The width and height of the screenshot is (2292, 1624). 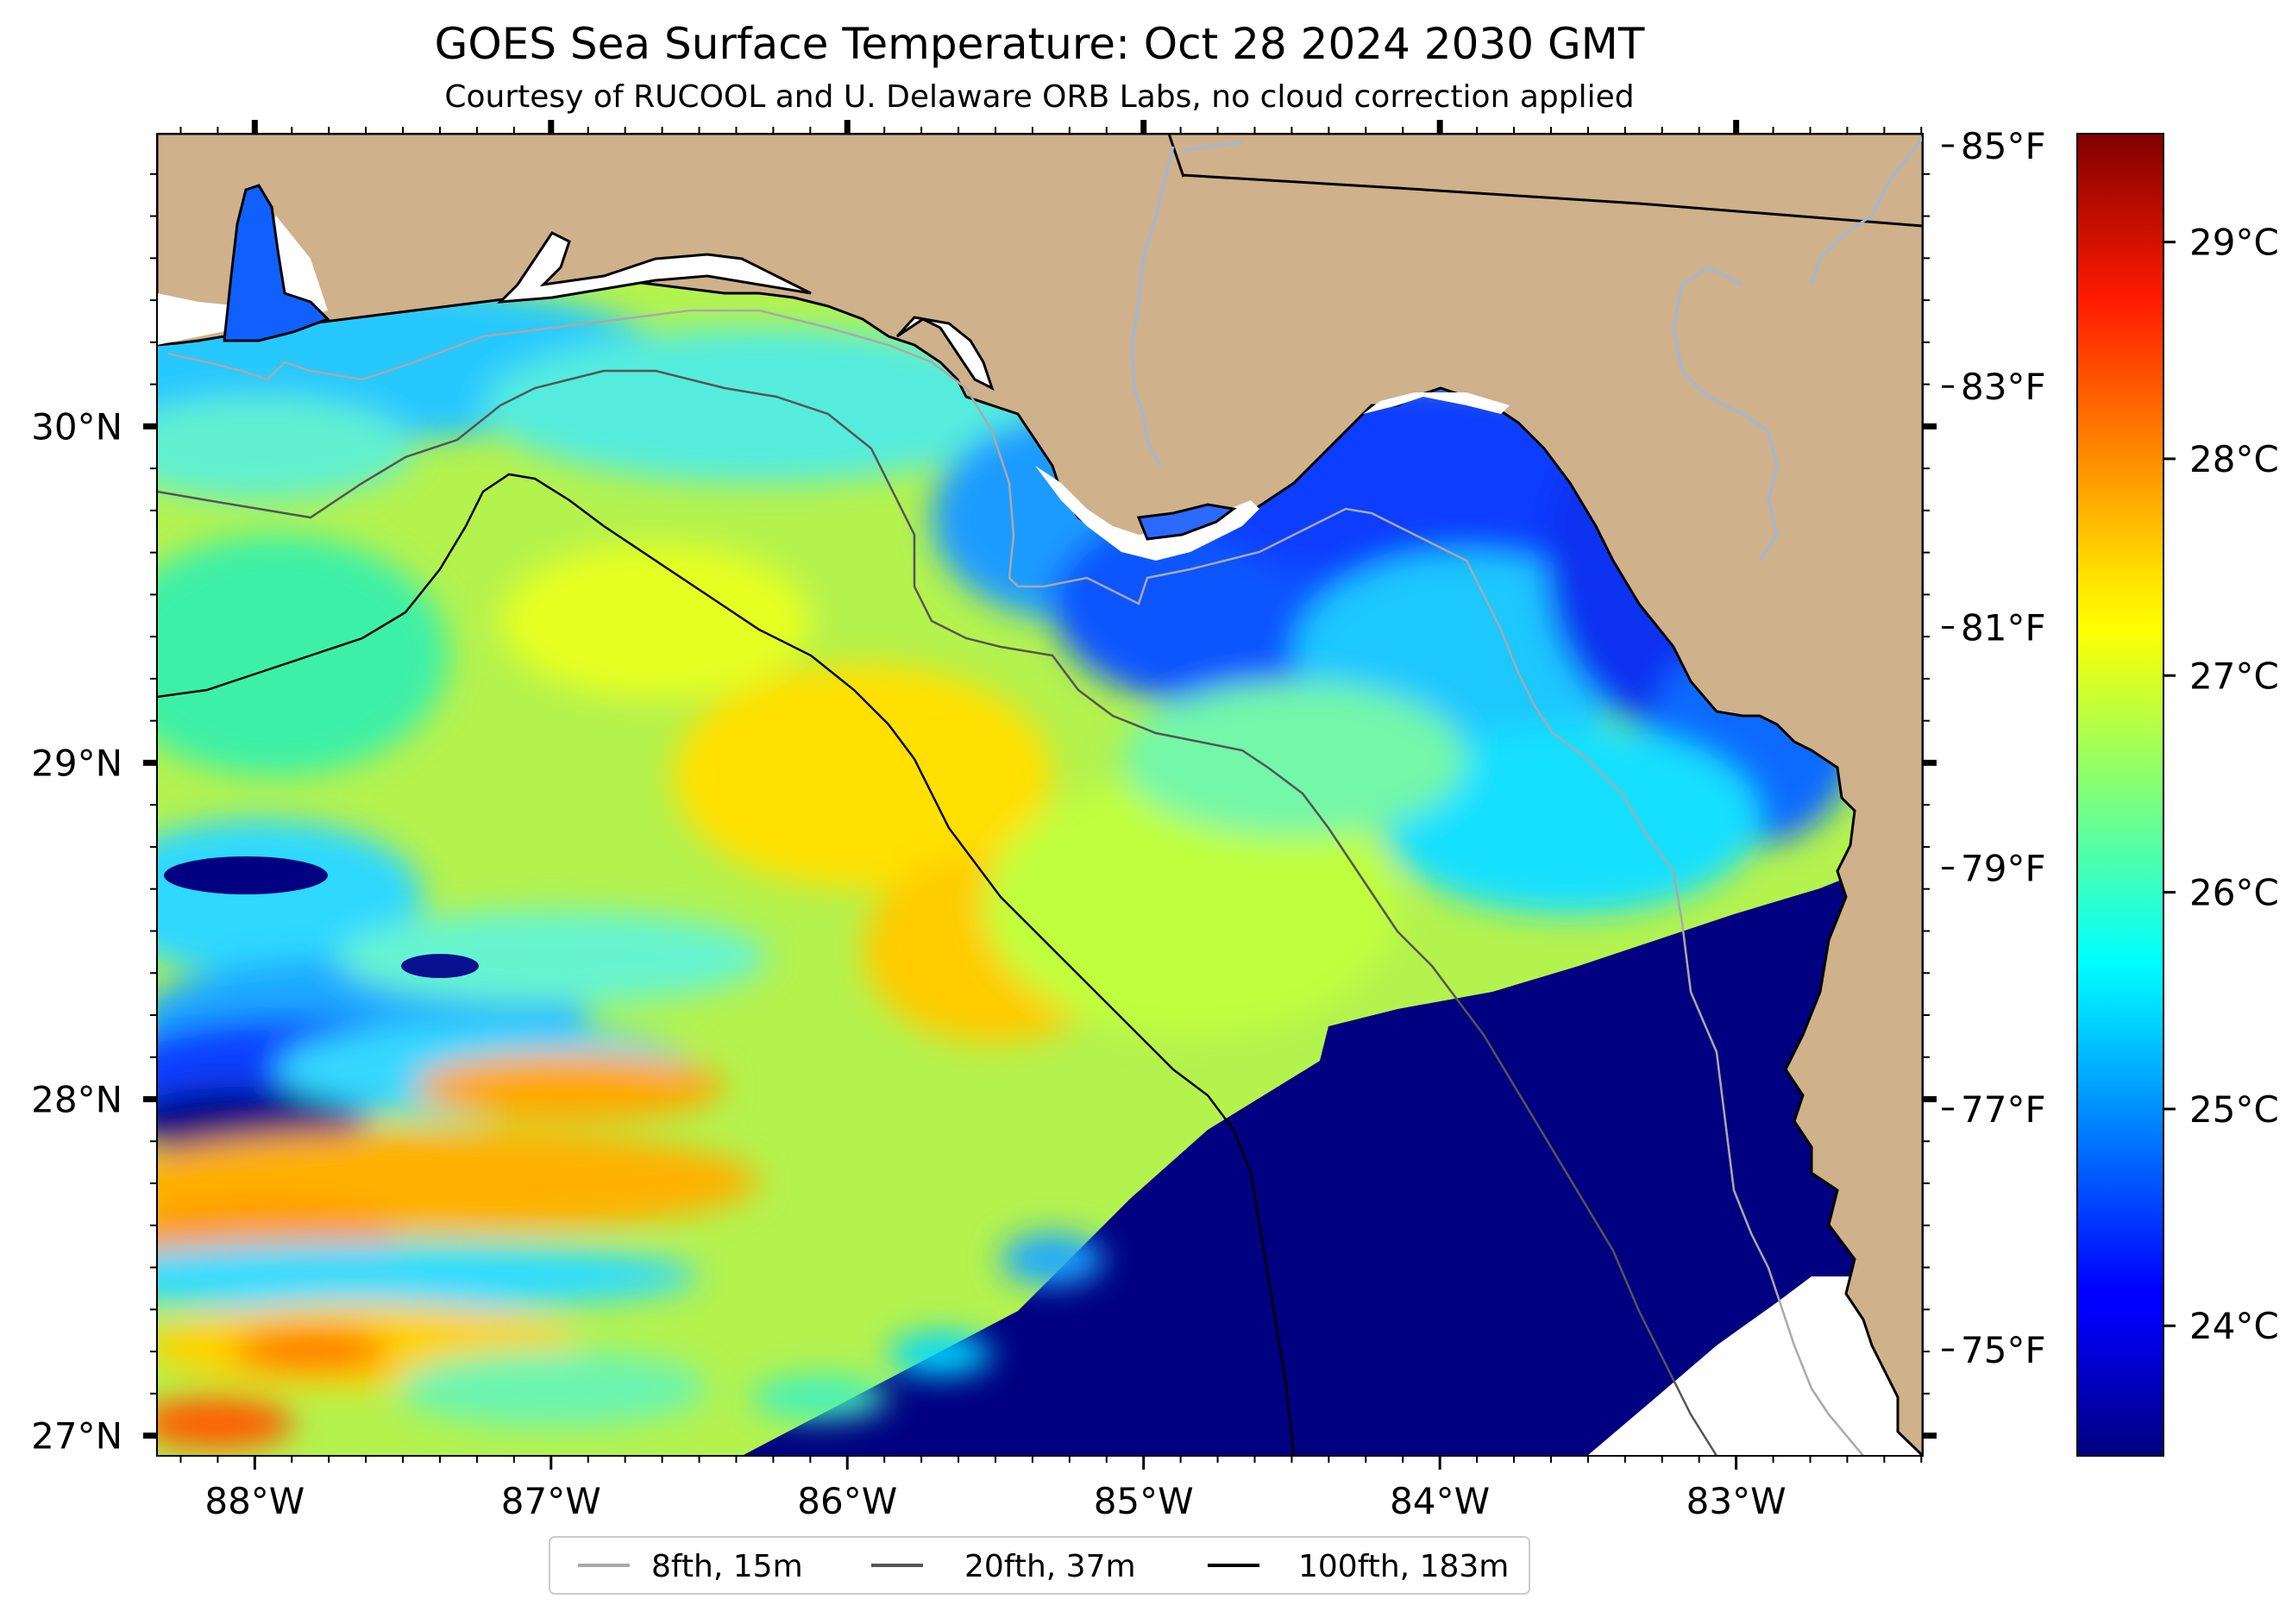 I want to click on sst-edge-flecks, so click(x=927, y=1326).